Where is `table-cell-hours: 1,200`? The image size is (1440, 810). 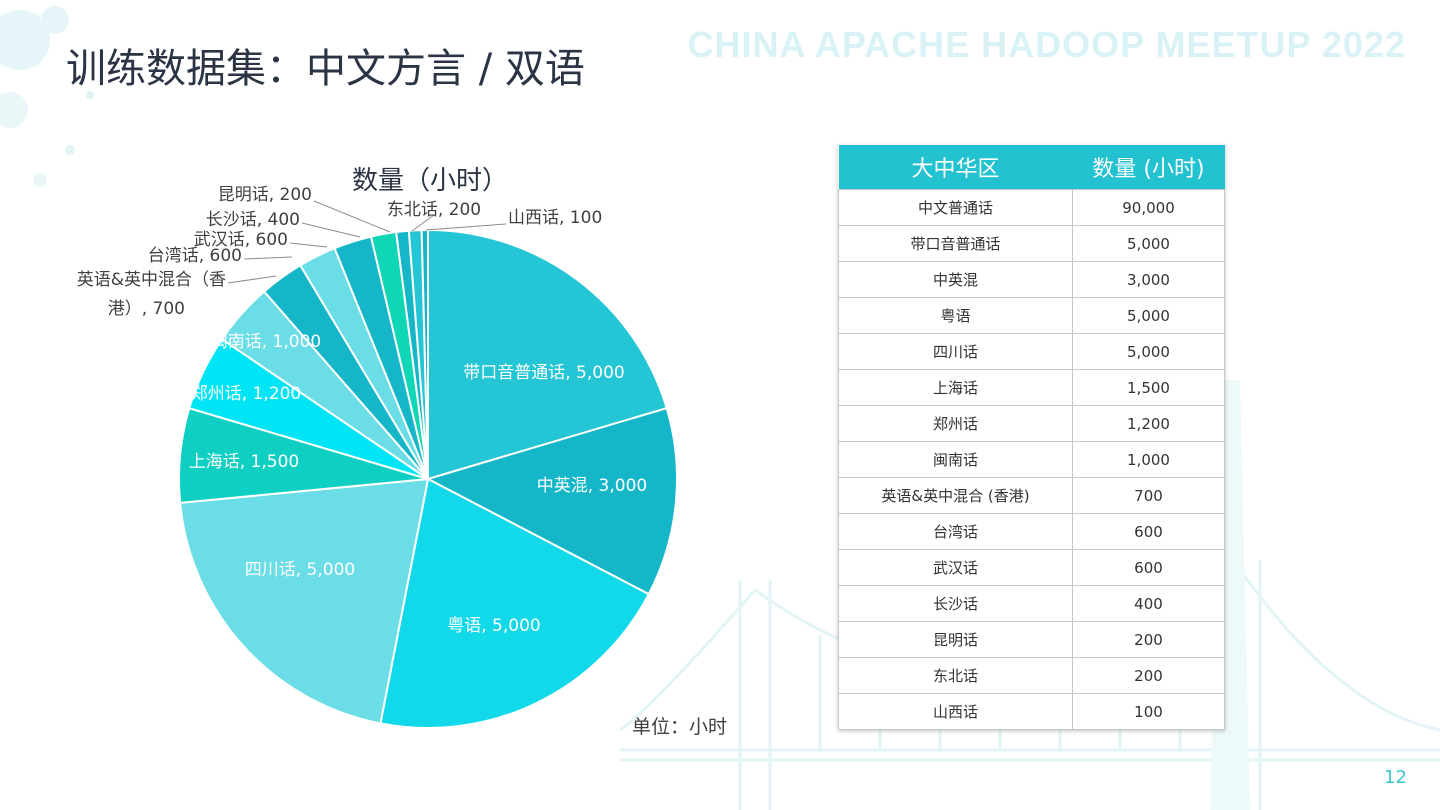
table-cell-hours: 1,200 is located at coordinates (1148, 423).